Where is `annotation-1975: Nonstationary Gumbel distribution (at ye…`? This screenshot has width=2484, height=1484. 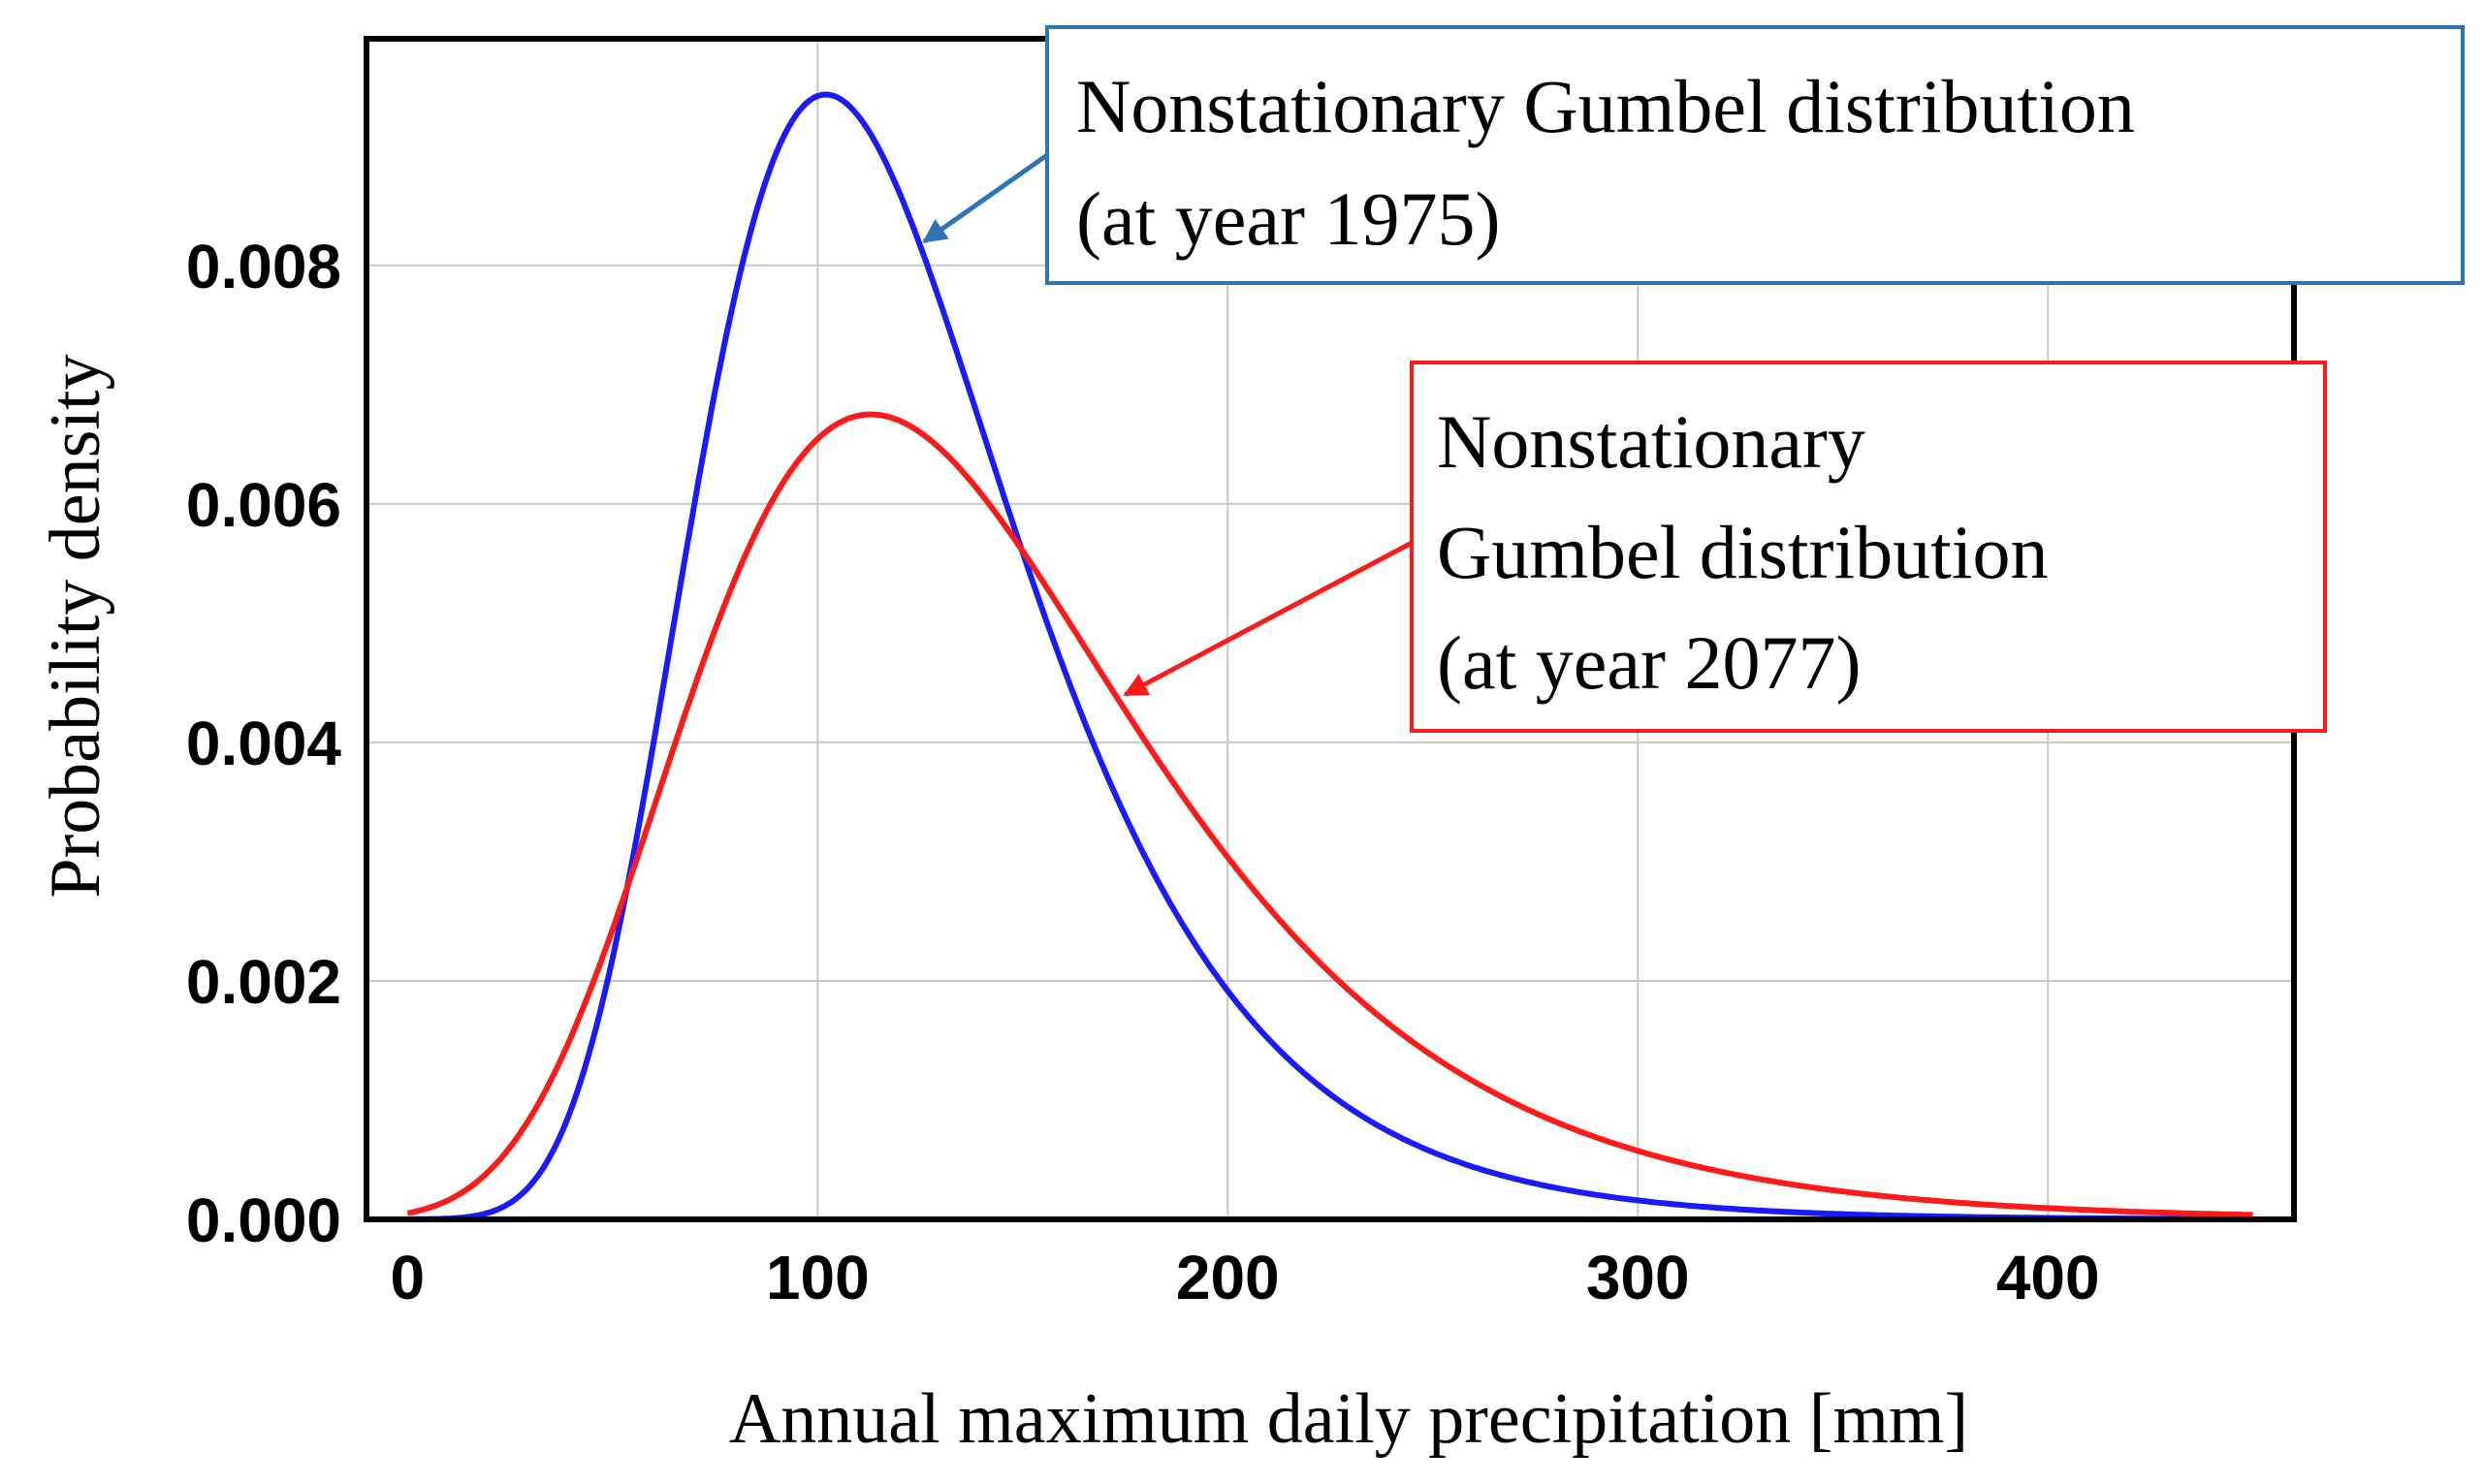
annotation-1975: Nonstationary Gumbel distribution (at ye… is located at coordinates (1693, 155).